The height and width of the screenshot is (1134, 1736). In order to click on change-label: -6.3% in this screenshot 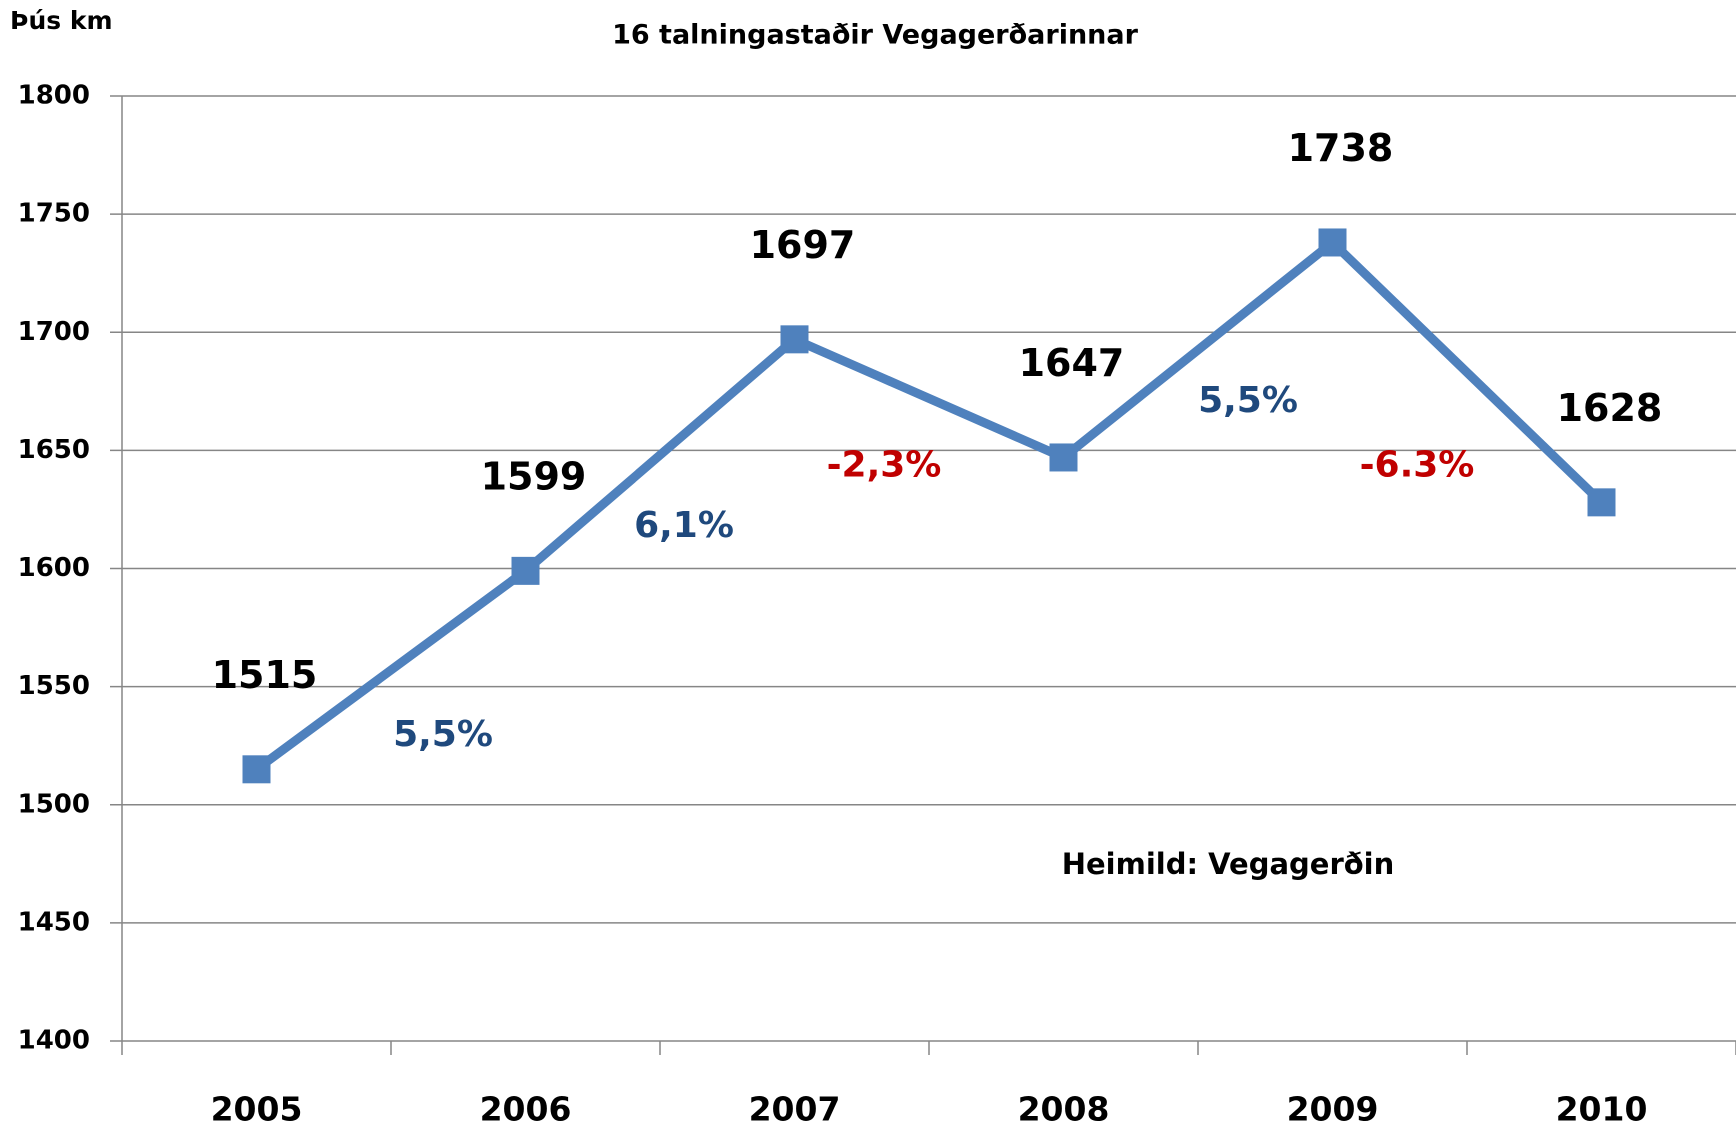, I will do `click(1417, 464)`.